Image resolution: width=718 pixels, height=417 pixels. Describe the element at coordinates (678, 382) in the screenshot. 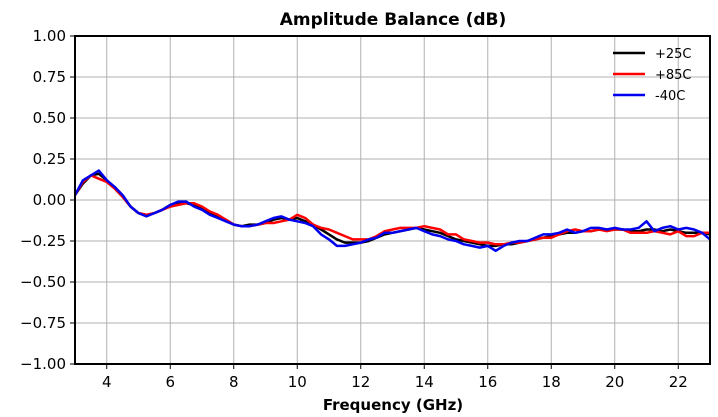

I see `x-tick-label: 22` at that location.